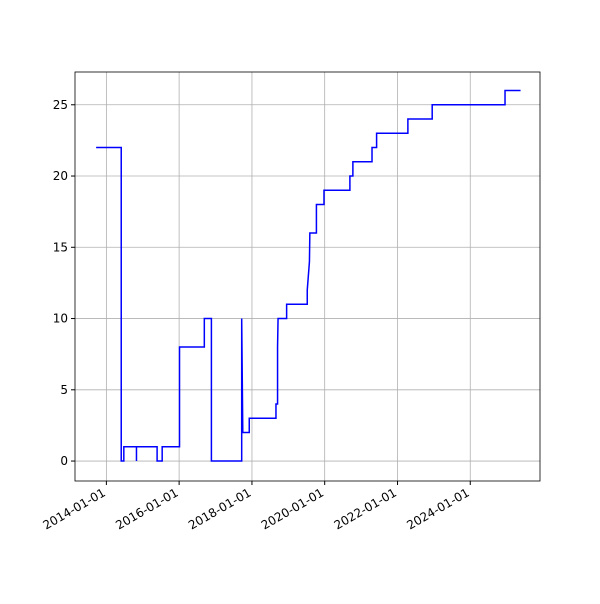 The height and width of the screenshot is (604, 600). What do you see at coordinates (60, 247) in the screenshot?
I see `y-tick-label: 15` at bounding box center [60, 247].